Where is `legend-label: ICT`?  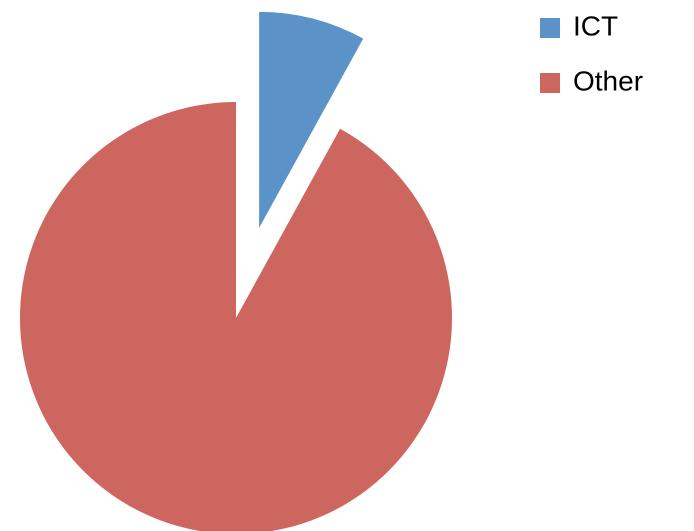
legend-label: ICT is located at coordinates (595, 25).